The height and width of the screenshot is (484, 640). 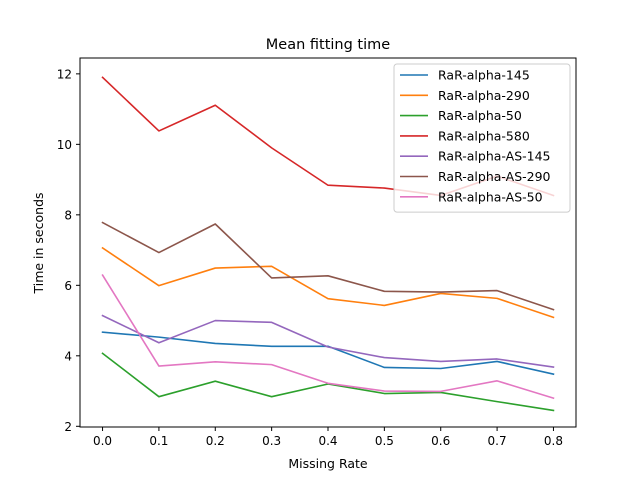 I want to click on y-tick-label: 2, so click(x=68, y=427).